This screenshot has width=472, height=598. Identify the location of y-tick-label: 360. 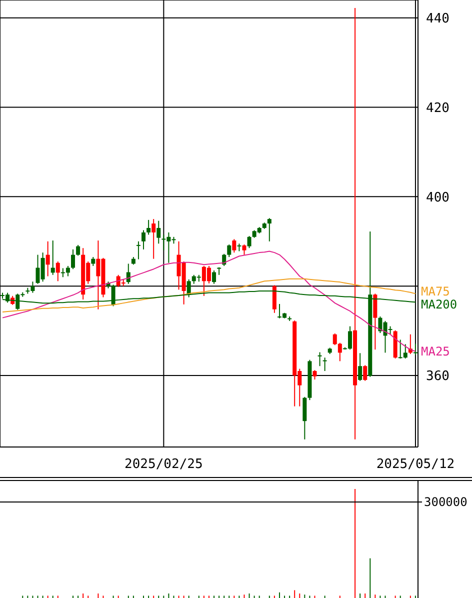
(438, 376).